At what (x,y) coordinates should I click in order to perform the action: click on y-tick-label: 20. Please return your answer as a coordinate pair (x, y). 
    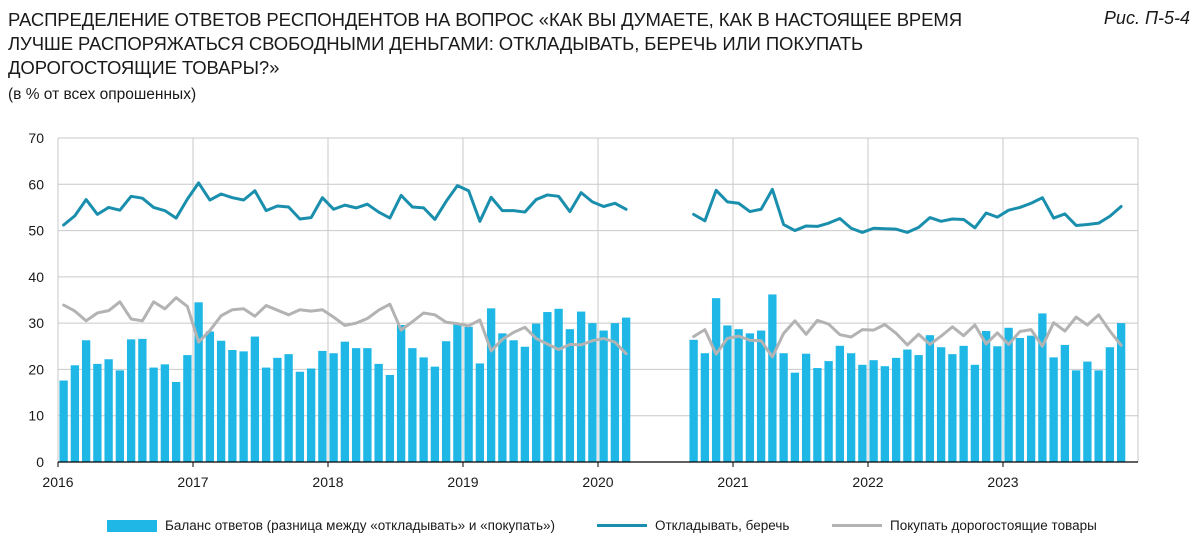
    Looking at the image, I should click on (36, 369).